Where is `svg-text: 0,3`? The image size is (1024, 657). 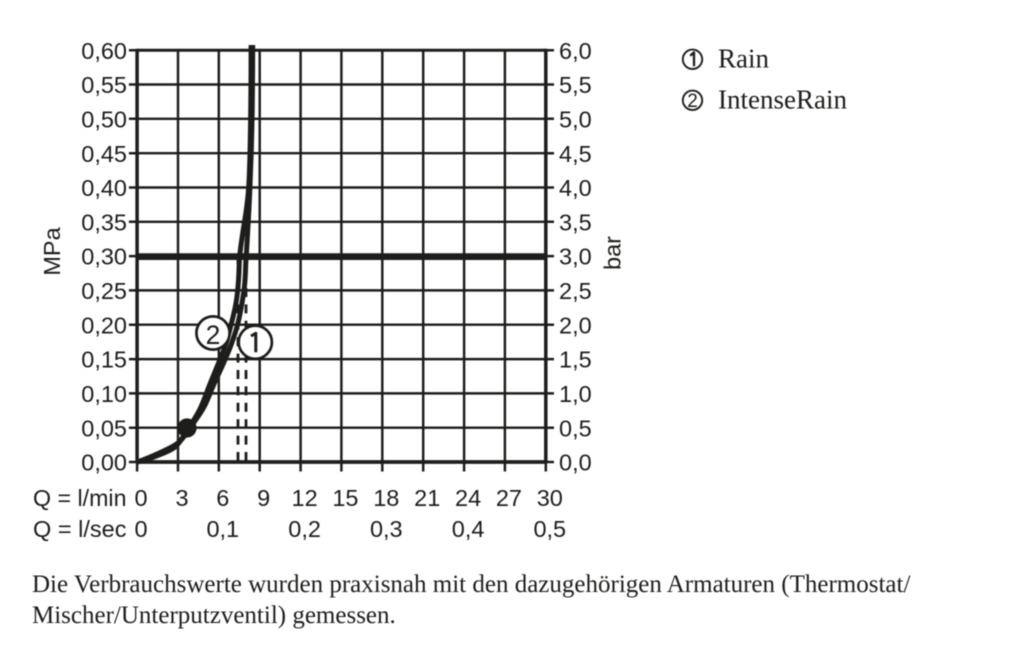 svg-text: 0,3 is located at coordinates (386, 529).